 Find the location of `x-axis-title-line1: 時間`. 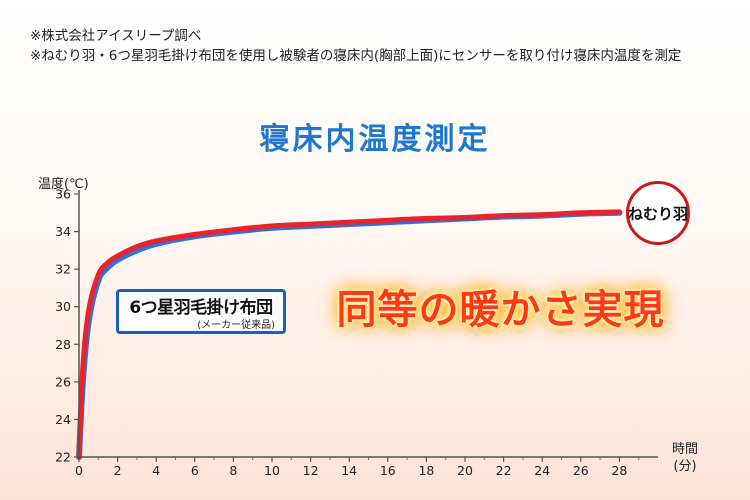

x-axis-title-line1: 時間 is located at coordinates (685, 449).